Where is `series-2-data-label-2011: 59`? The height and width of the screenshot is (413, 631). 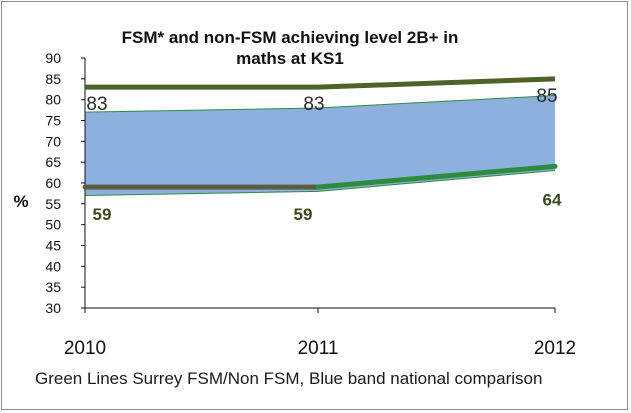
series-2-data-label-2011: 59 is located at coordinates (303, 214).